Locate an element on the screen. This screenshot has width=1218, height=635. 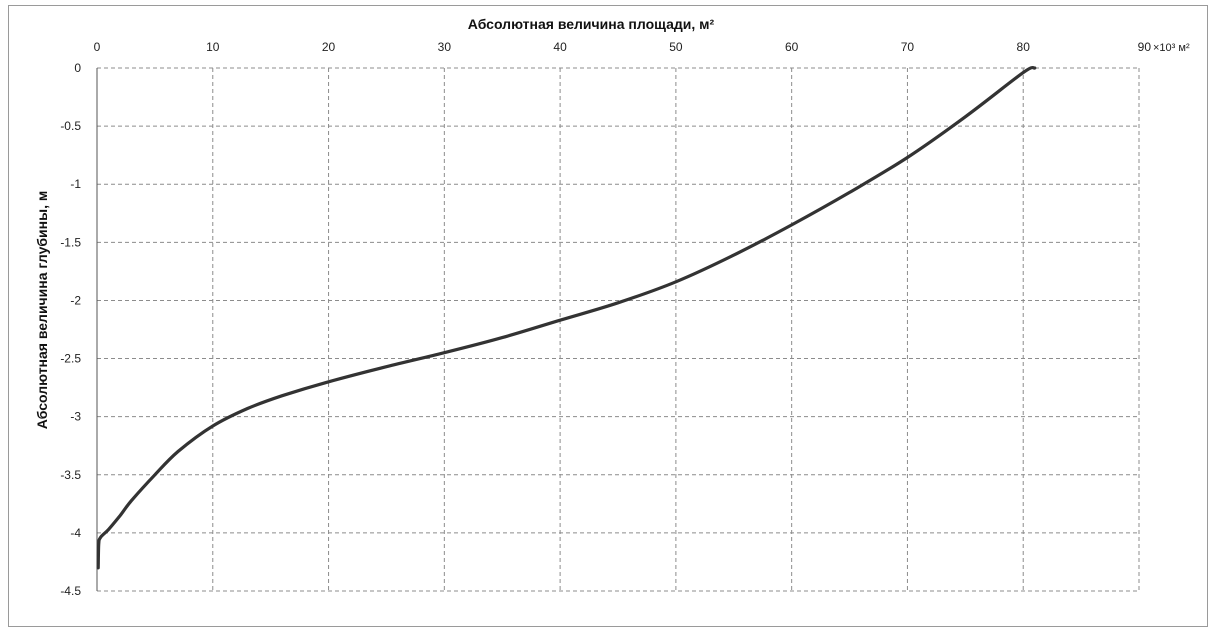
x-tick-label: 60 is located at coordinates (792, 47).